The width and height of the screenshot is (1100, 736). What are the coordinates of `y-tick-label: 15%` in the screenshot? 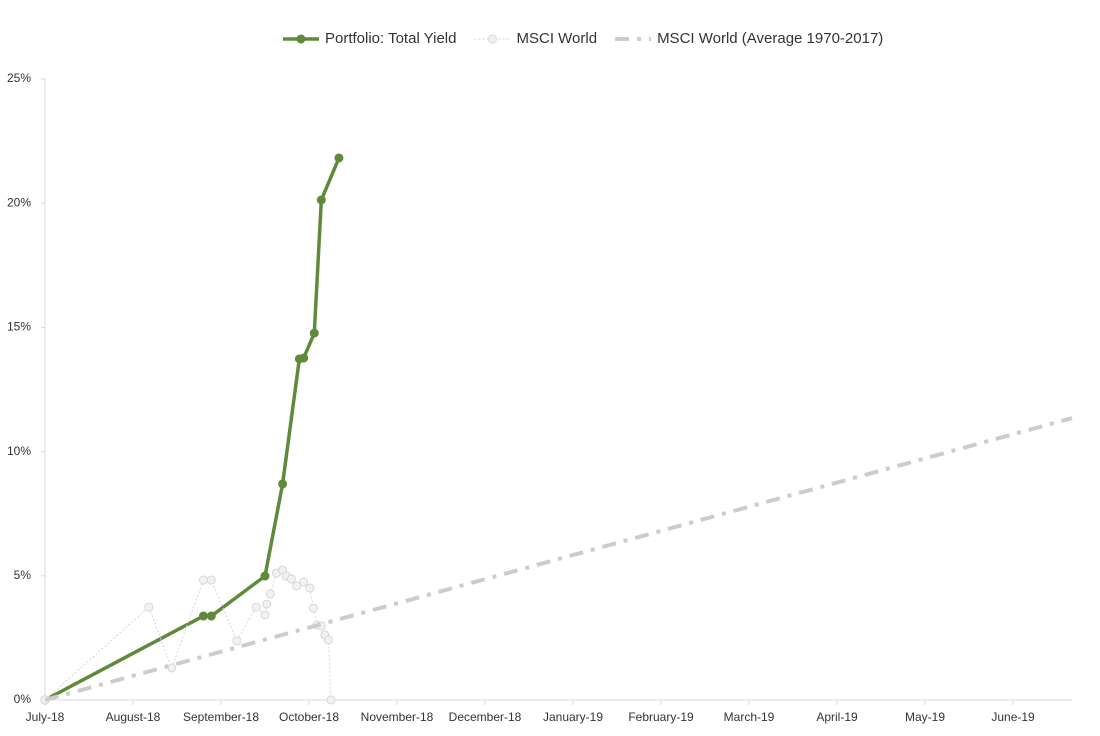 It's located at (19, 327).